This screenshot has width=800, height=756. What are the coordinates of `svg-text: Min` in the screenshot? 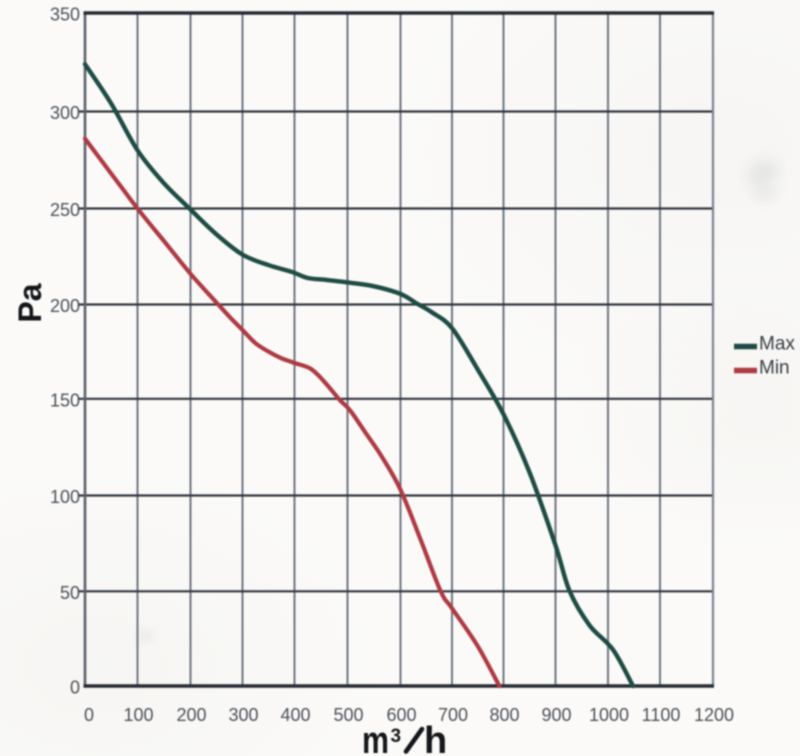 It's located at (774, 368).